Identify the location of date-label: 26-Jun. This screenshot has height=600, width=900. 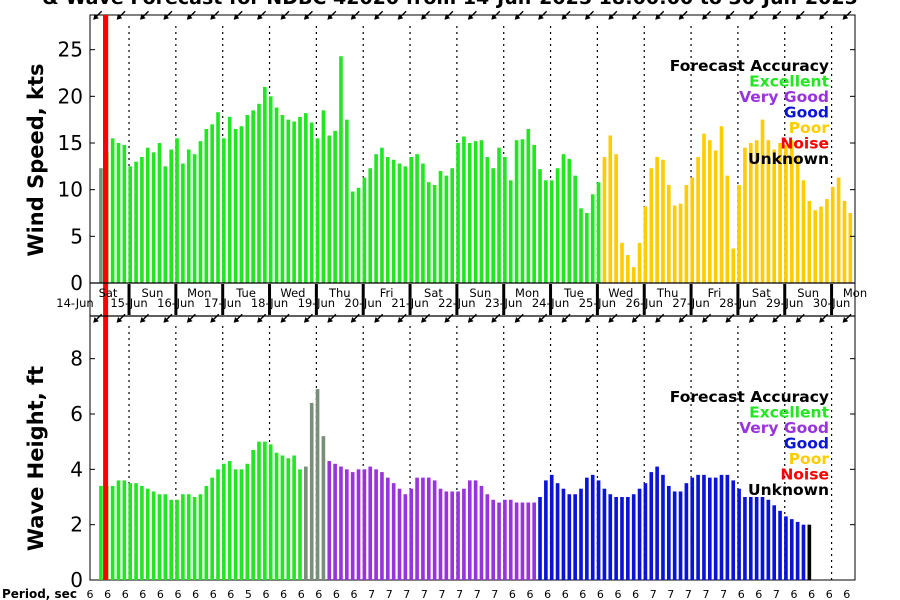
(644, 303).